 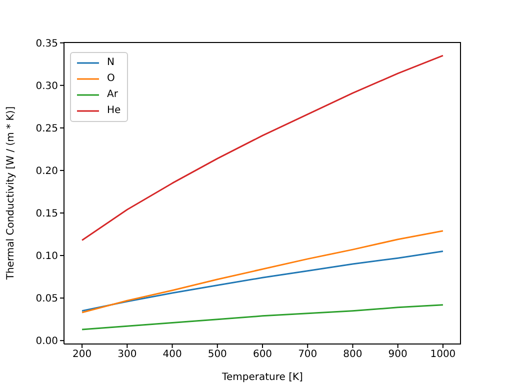 What do you see at coordinates (47, 256) in the screenshot?
I see `y-tick-label: 0.10` at bounding box center [47, 256].